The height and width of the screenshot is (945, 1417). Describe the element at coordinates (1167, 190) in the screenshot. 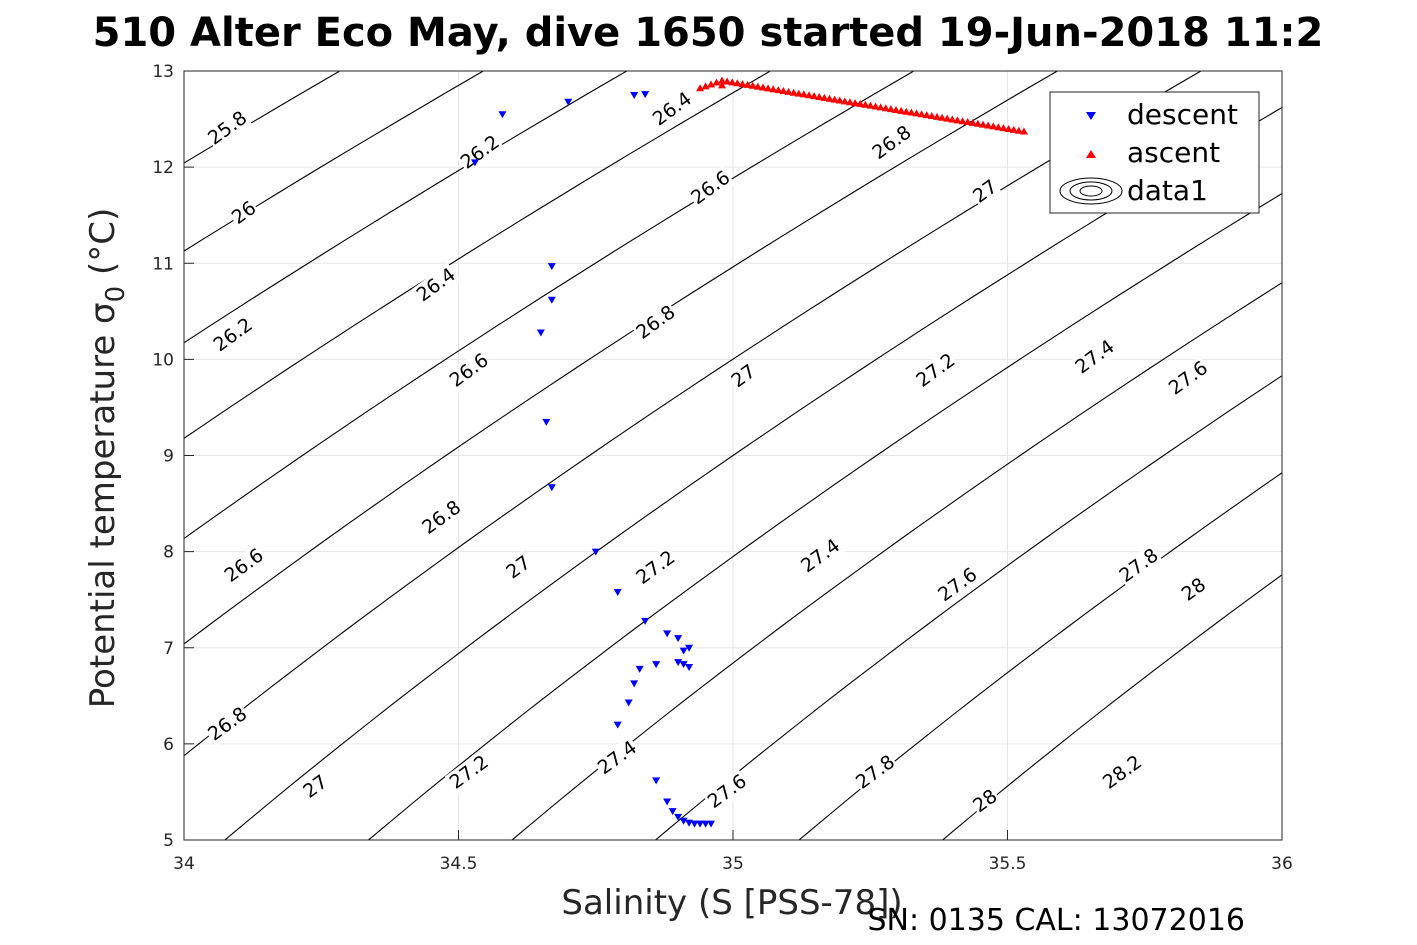

I see `legend-data1-label: data1` at that location.